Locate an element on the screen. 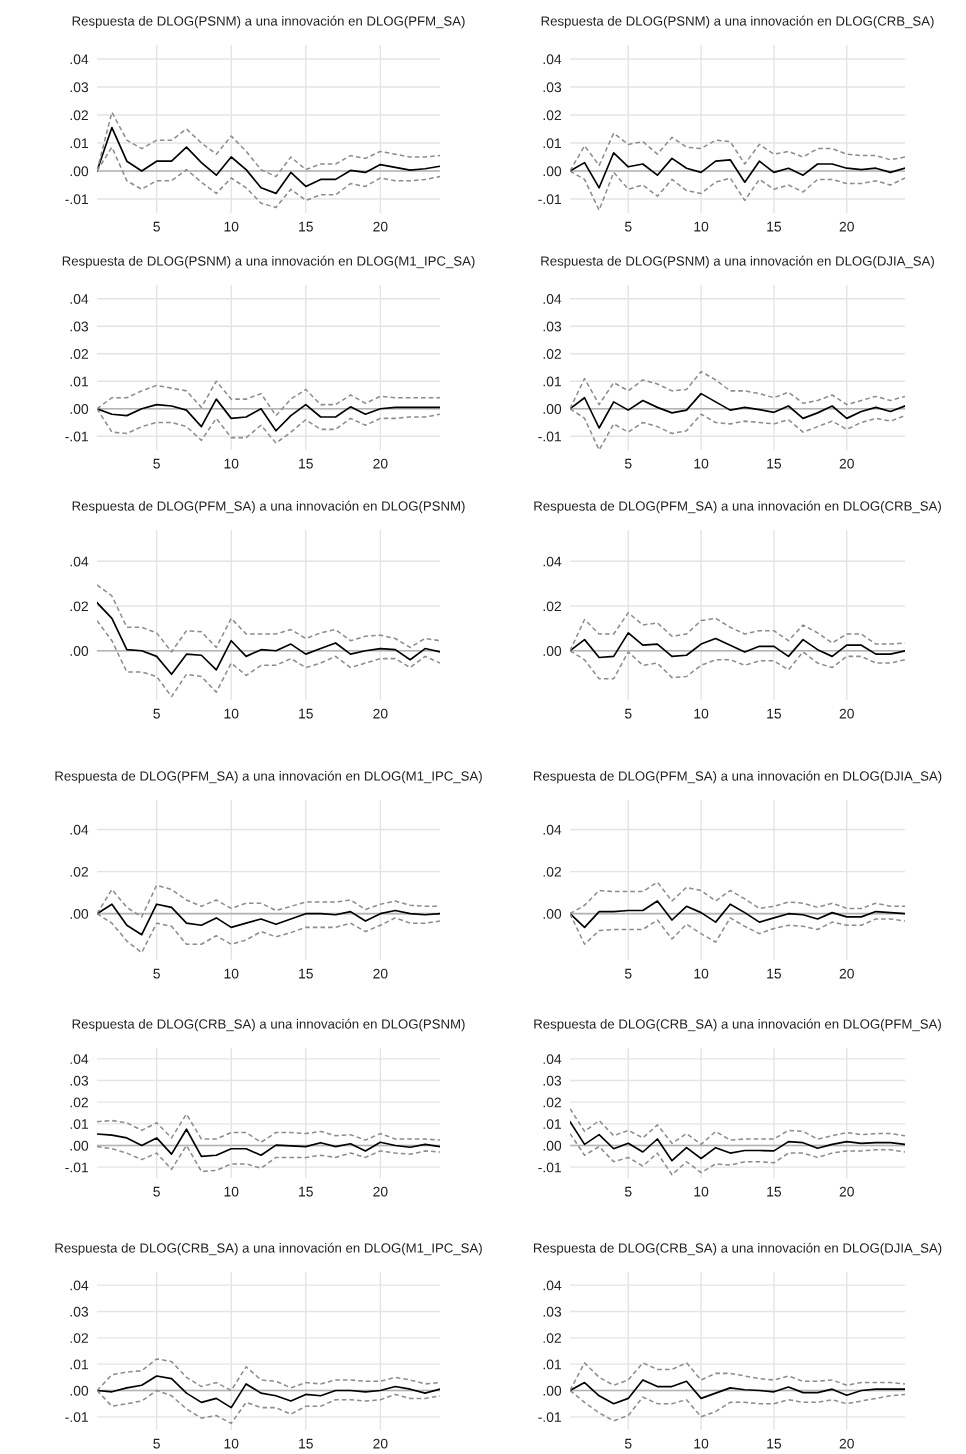  chart-title: Respuesta de DLOG(PFM_SA) a una innovación en DLOG(M1_IPC_SA) is located at coordinates (268, 777).